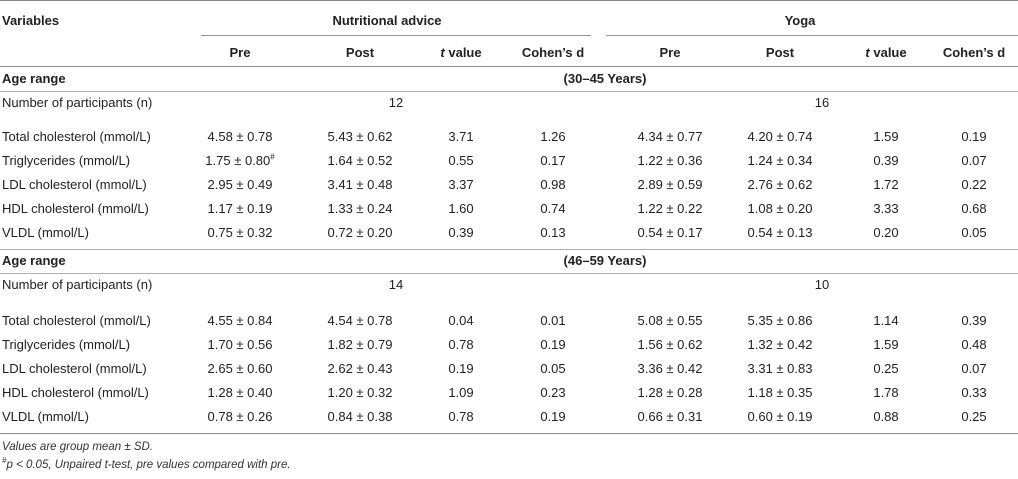 Image resolution: width=1018 pixels, height=479 pixels. I want to click on section2-age-range-row: Age range (46–59 Years), so click(509, 261).